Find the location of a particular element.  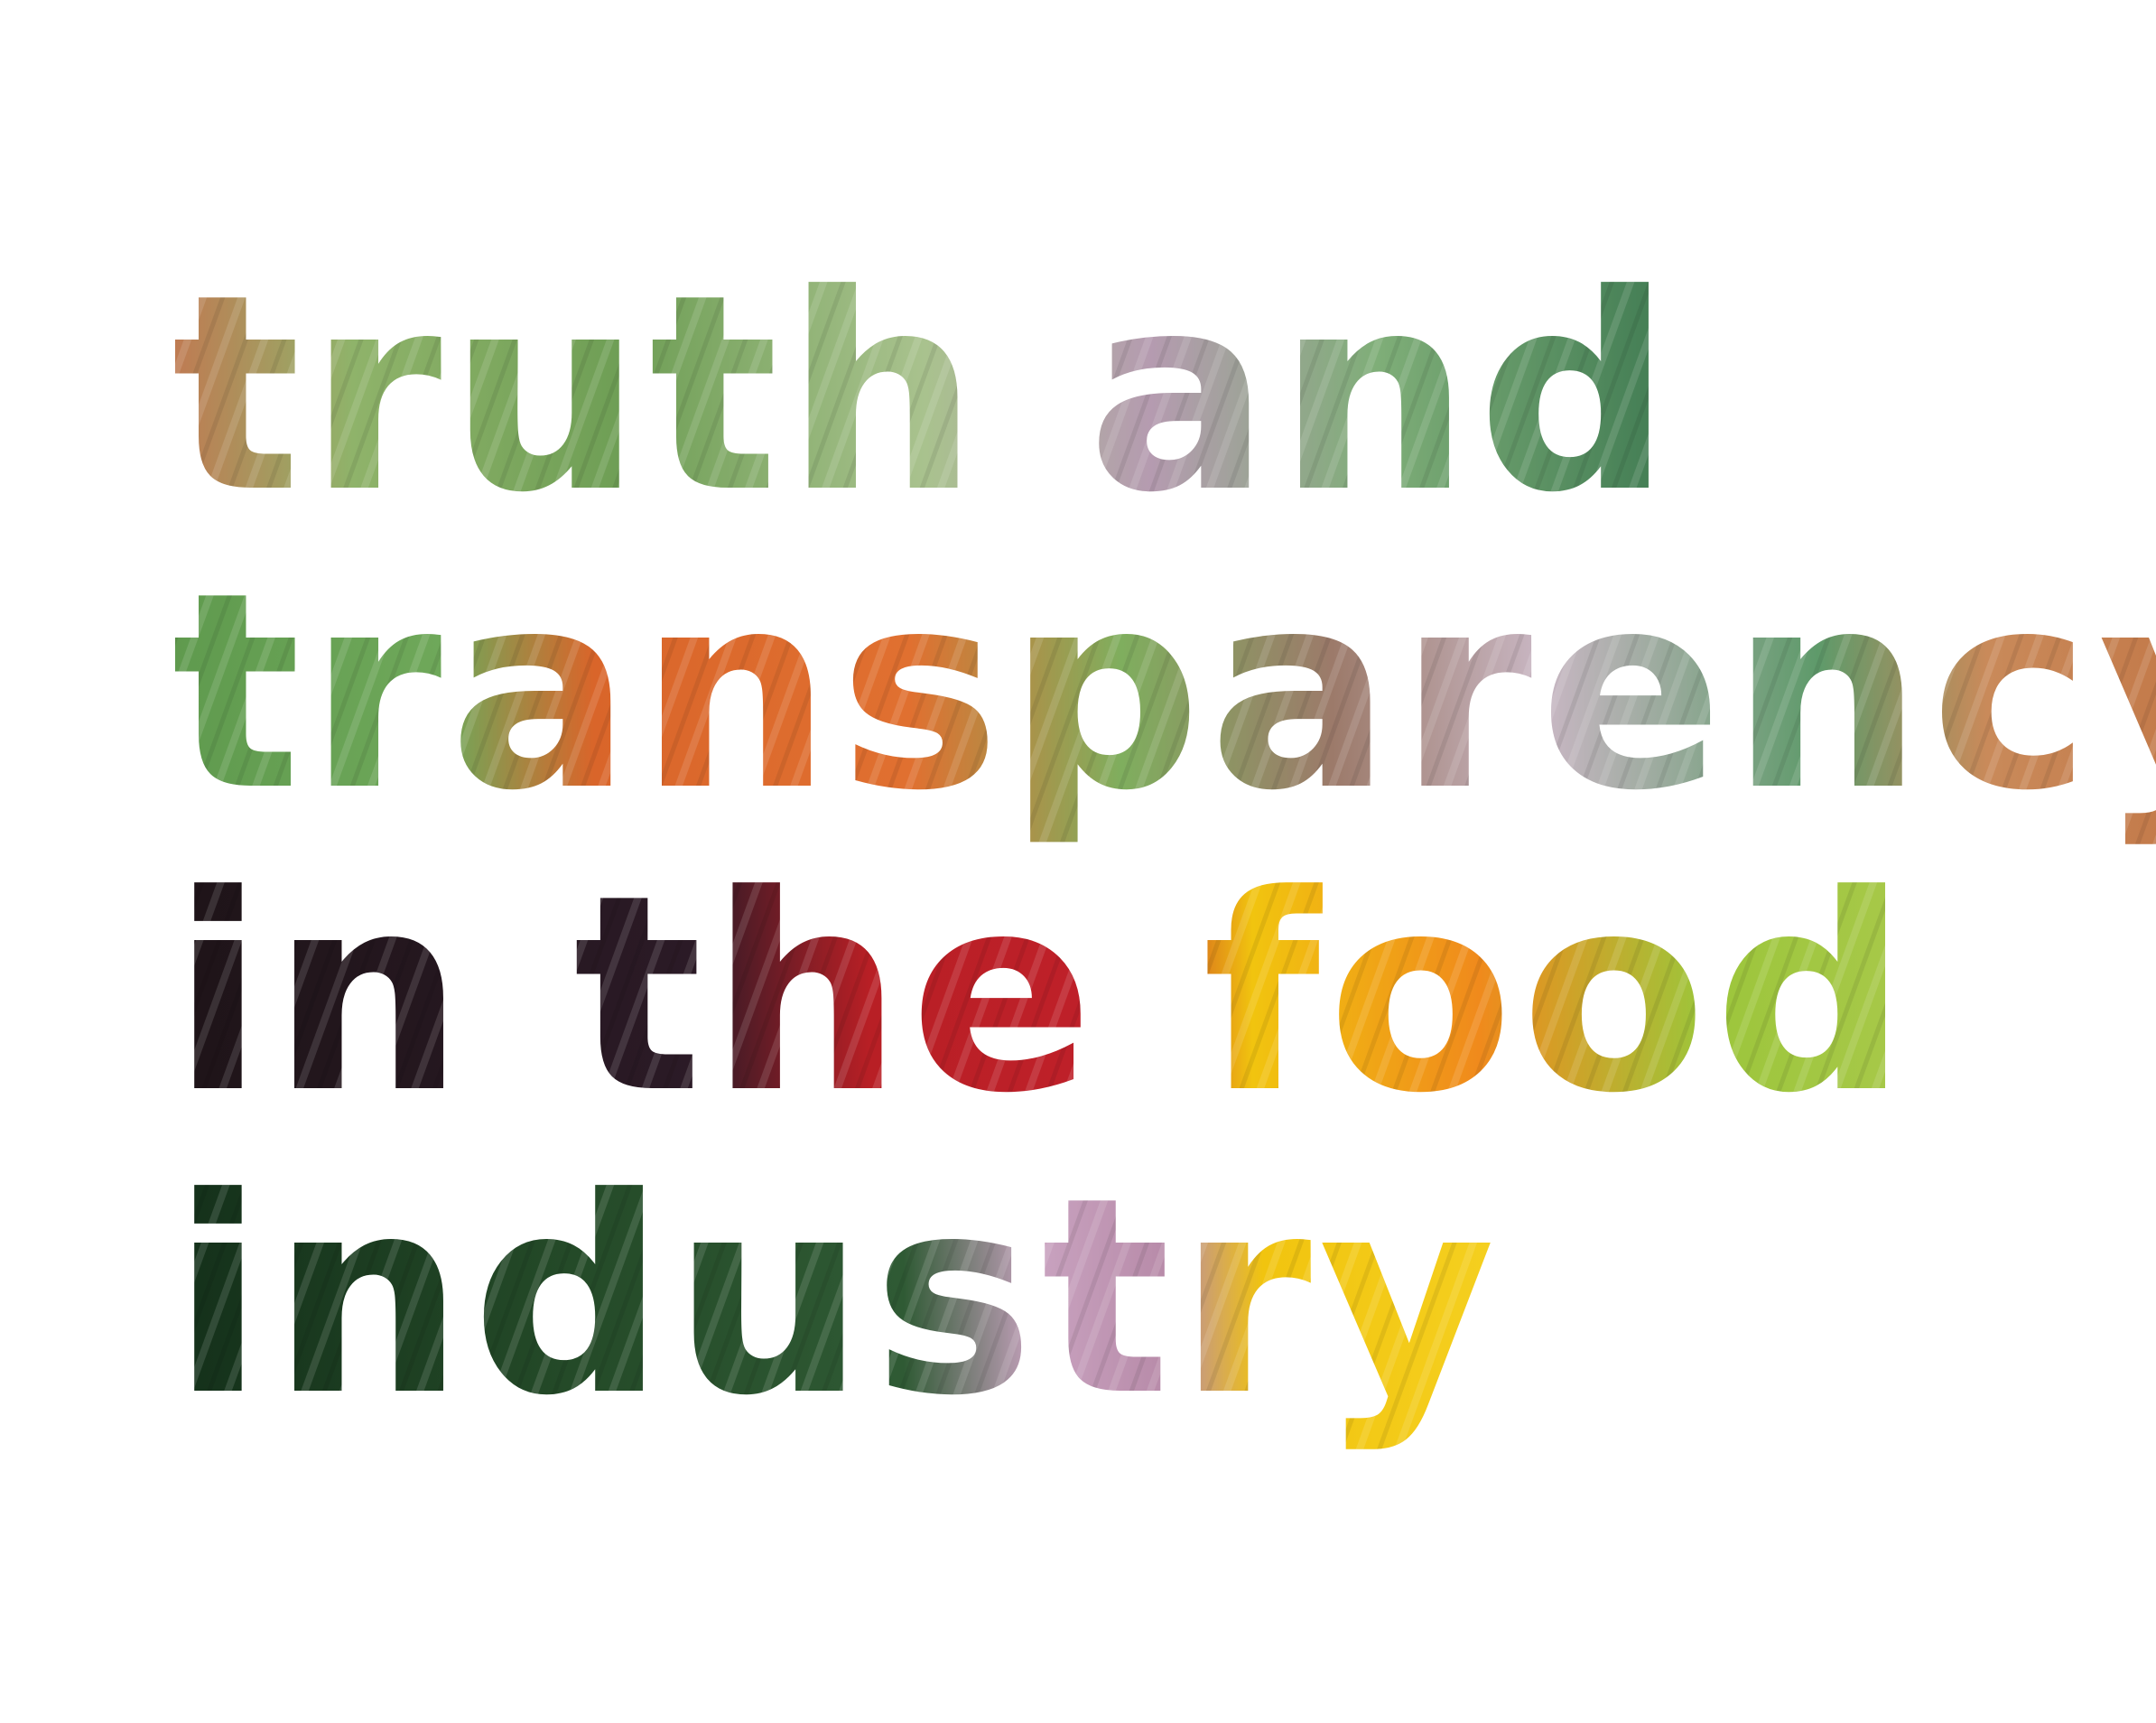

headline-line-1-texture: truth and is located at coordinates (925, 395).